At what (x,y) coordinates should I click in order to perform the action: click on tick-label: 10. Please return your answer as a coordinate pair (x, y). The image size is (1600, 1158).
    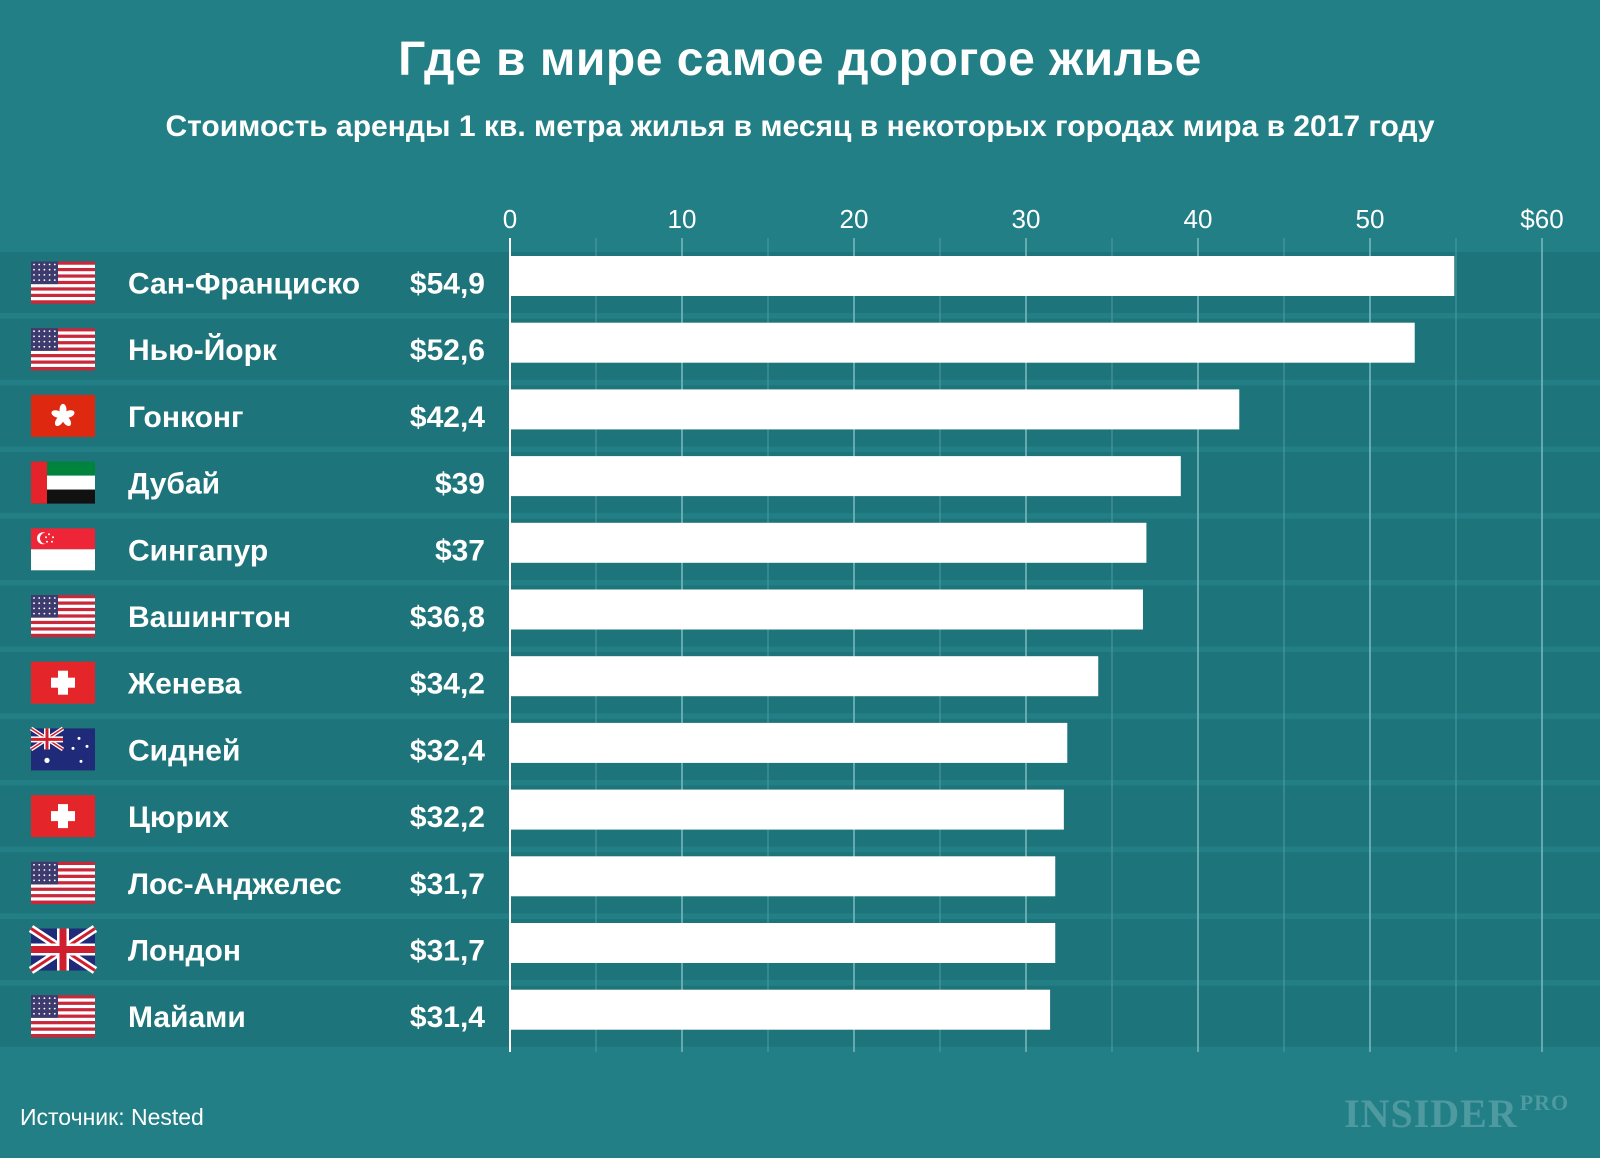
    Looking at the image, I should click on (682, 219).